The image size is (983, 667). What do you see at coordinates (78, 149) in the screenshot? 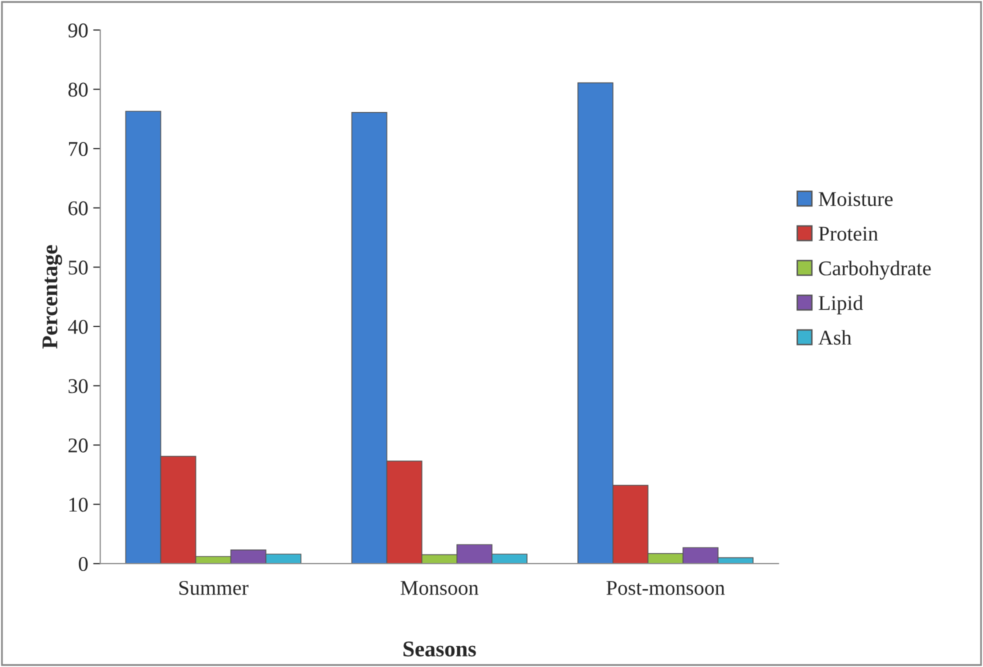
I see `y-tick-label: 70` at bounding box center [78, 149].